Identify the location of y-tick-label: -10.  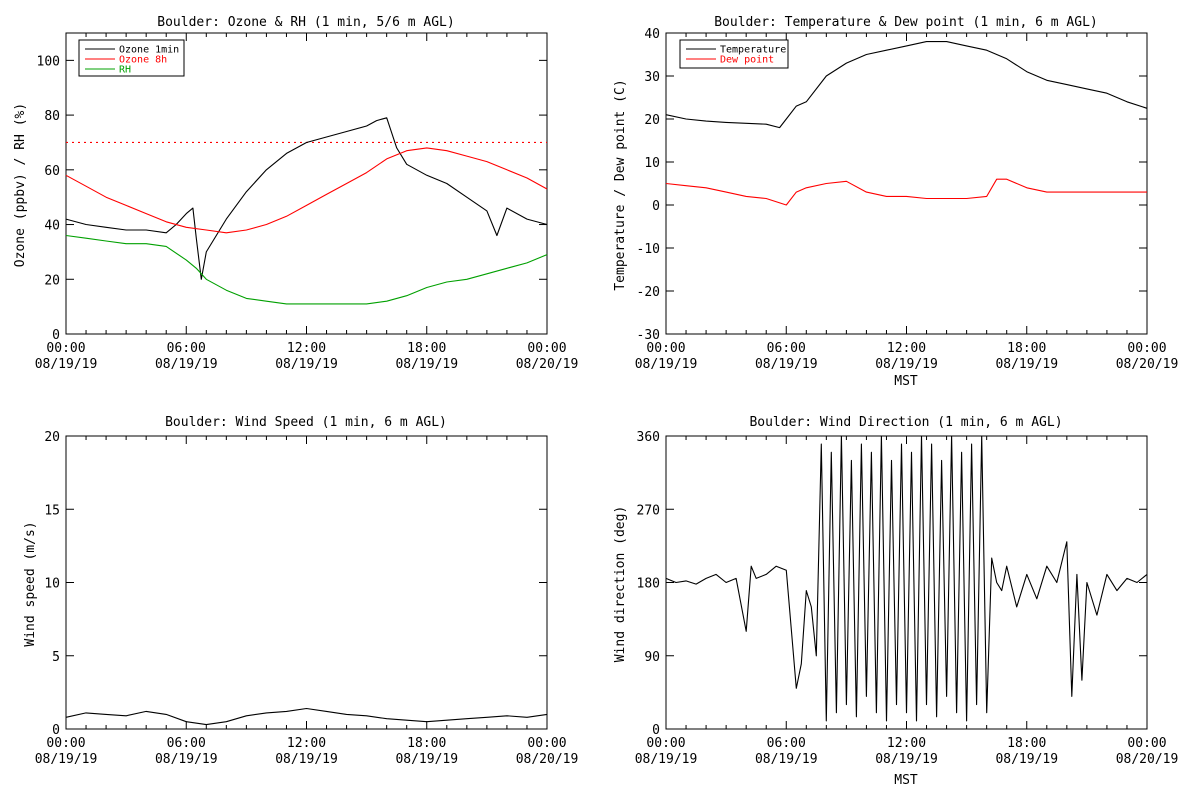
(648, 249).